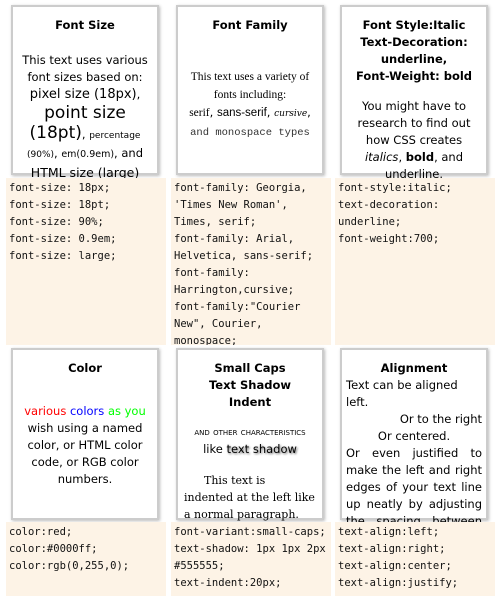 This screenshot has width=500, height=596. What do you see at coordinates (250, 402) in the screenshot?
I see `box-title: Indent` at bounding box center [250, 402].